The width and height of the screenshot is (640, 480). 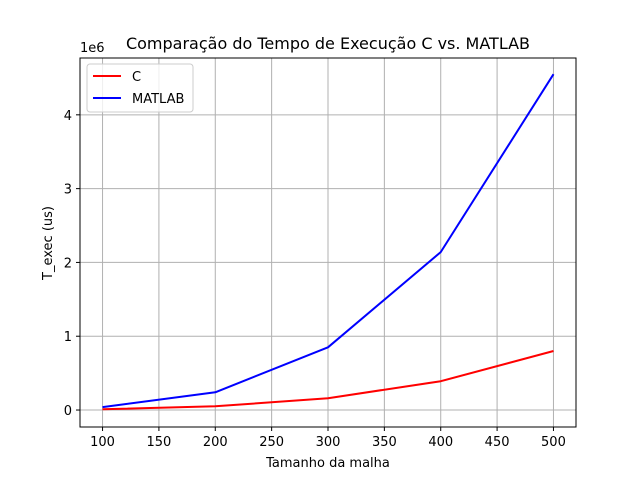 What do you see at coordinates (48, 243) in the screenshot?
I see `y-axis-label: T_exec (us)` at bounding box center [48, 243].